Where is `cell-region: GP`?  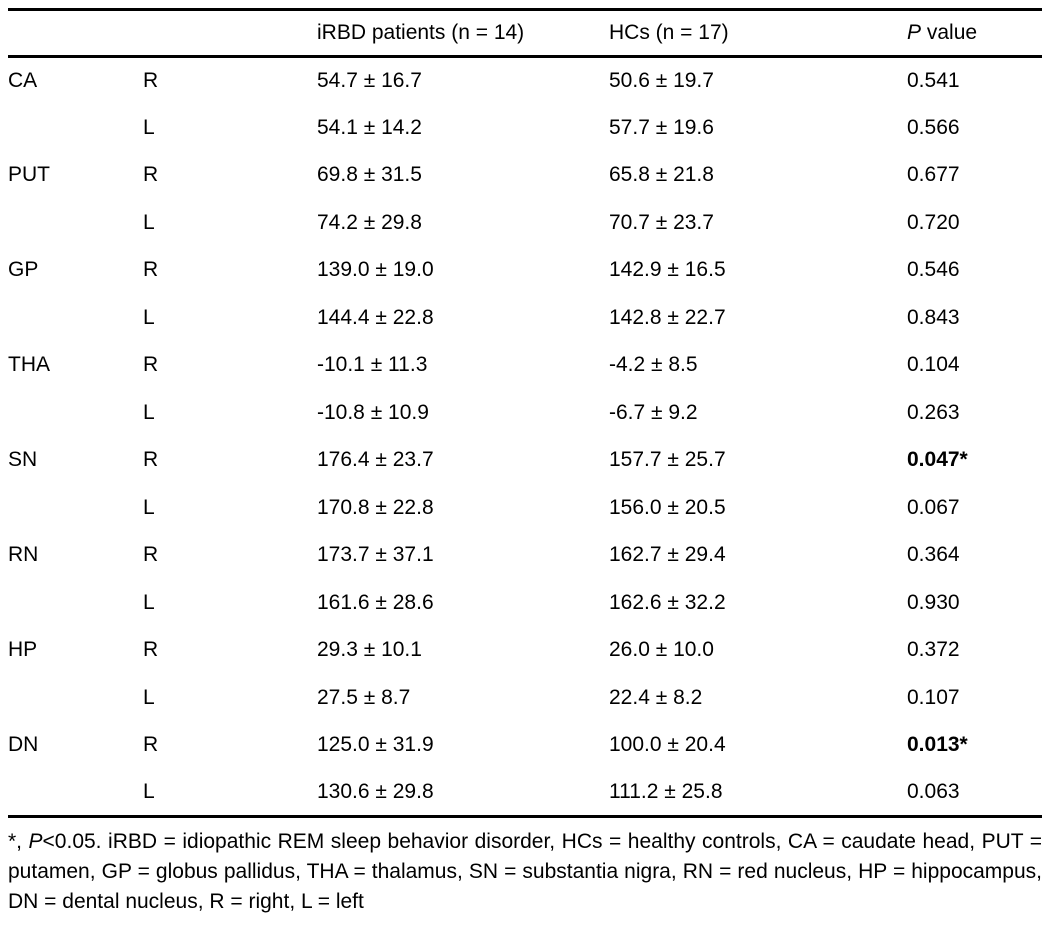
cell-region: GP is located at coordinates (23, 270).